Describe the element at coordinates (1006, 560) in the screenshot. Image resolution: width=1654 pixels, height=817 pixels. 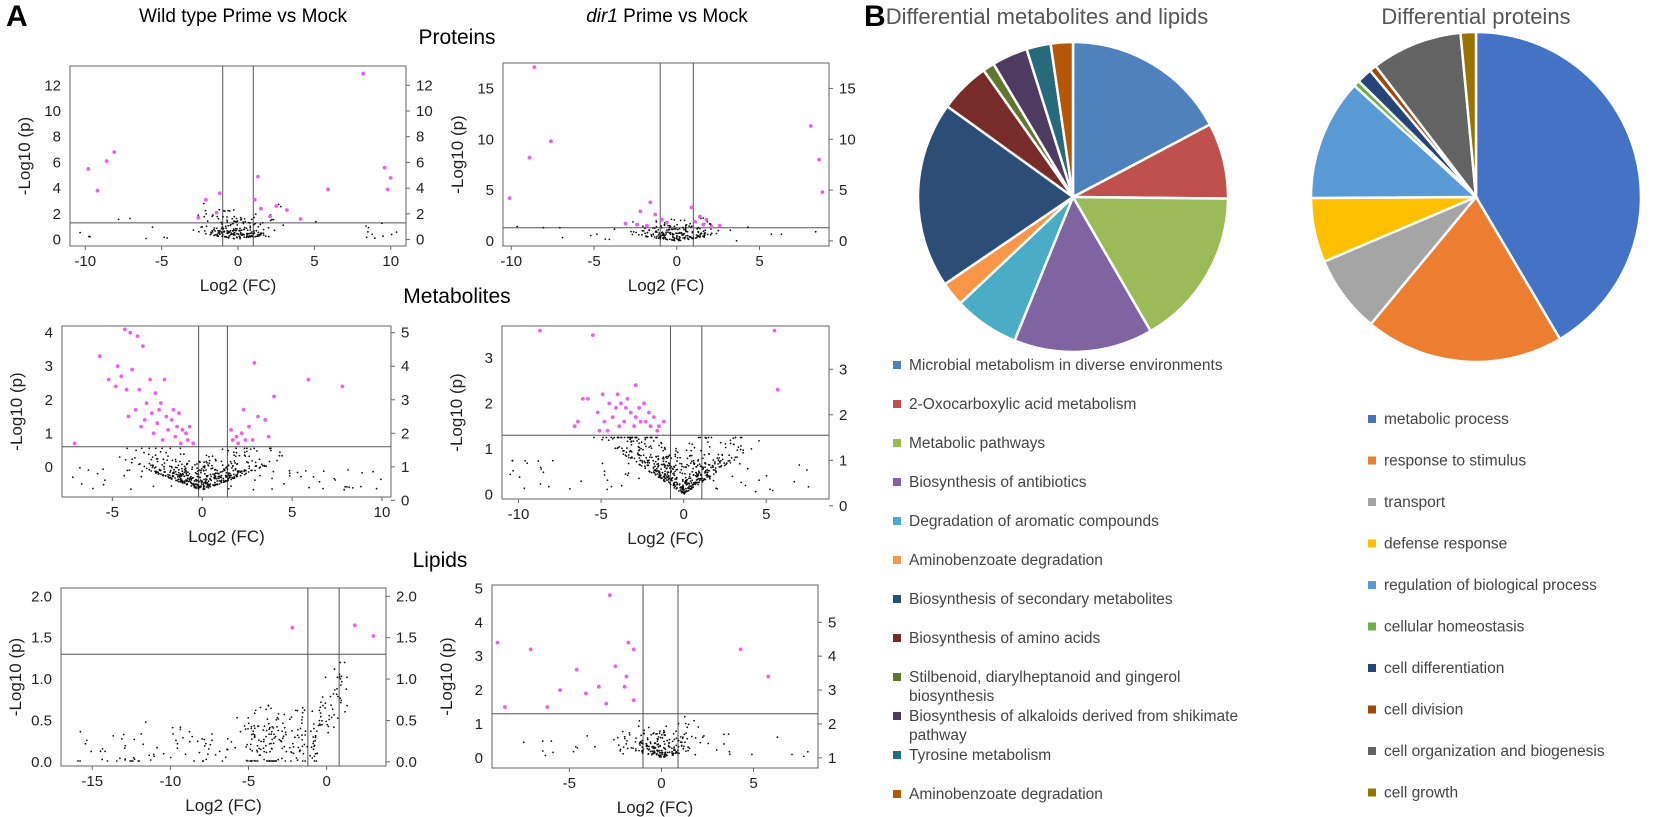
I see `legend-label: Aminobenzoate degradation` at that location.